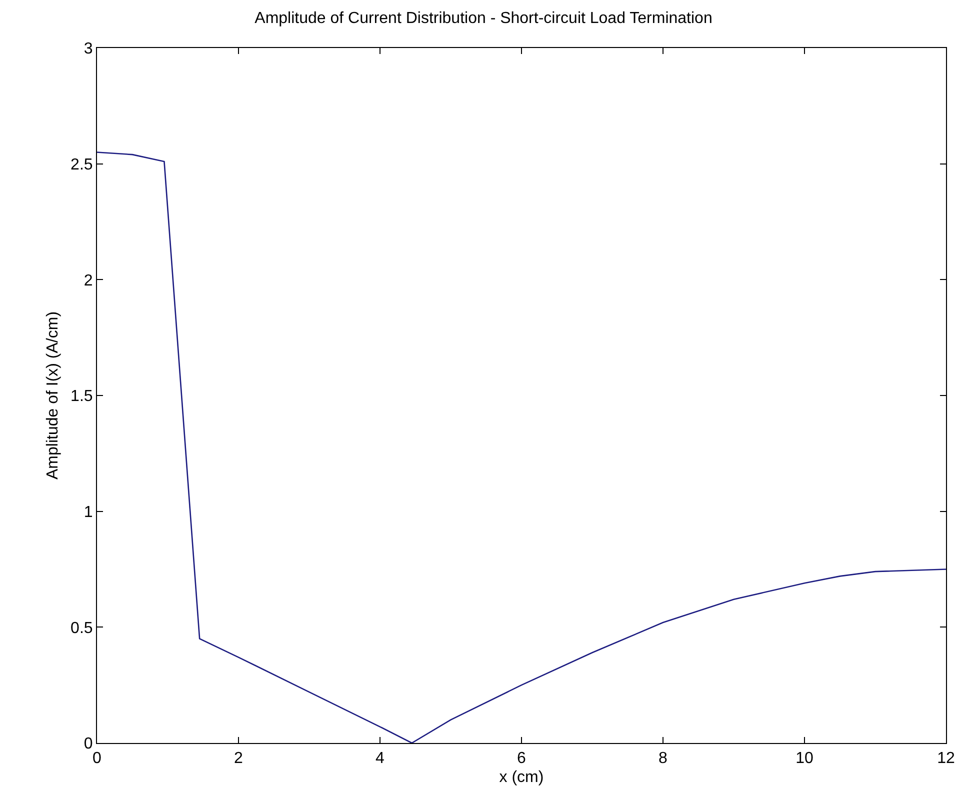 The image size is (967, 794). What do you see at coordinates (81, 628) in the screenshot?
I see `y-tick-label: 0.5` at bounding box center [81, 628].